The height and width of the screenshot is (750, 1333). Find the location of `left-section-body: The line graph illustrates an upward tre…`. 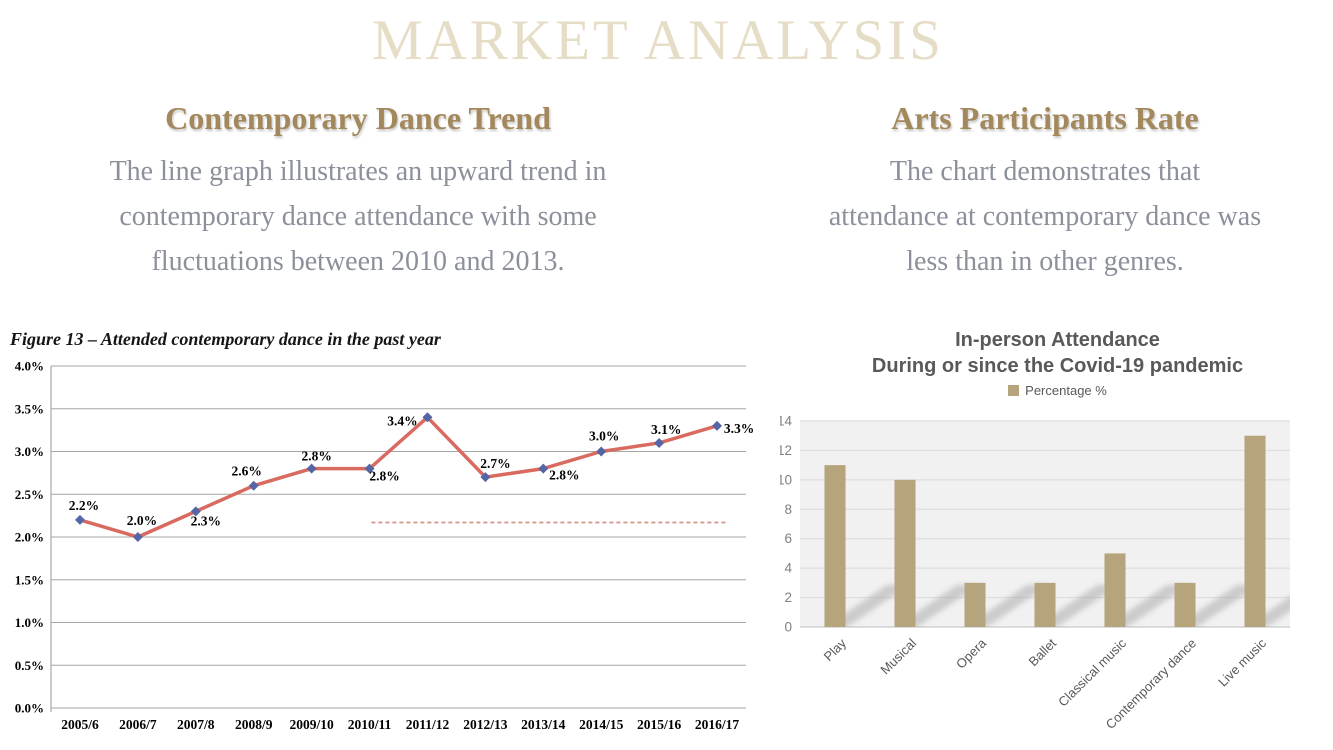

left-section-body: The line graph illustrates an upward tre… is located at coordinates (358, 216).